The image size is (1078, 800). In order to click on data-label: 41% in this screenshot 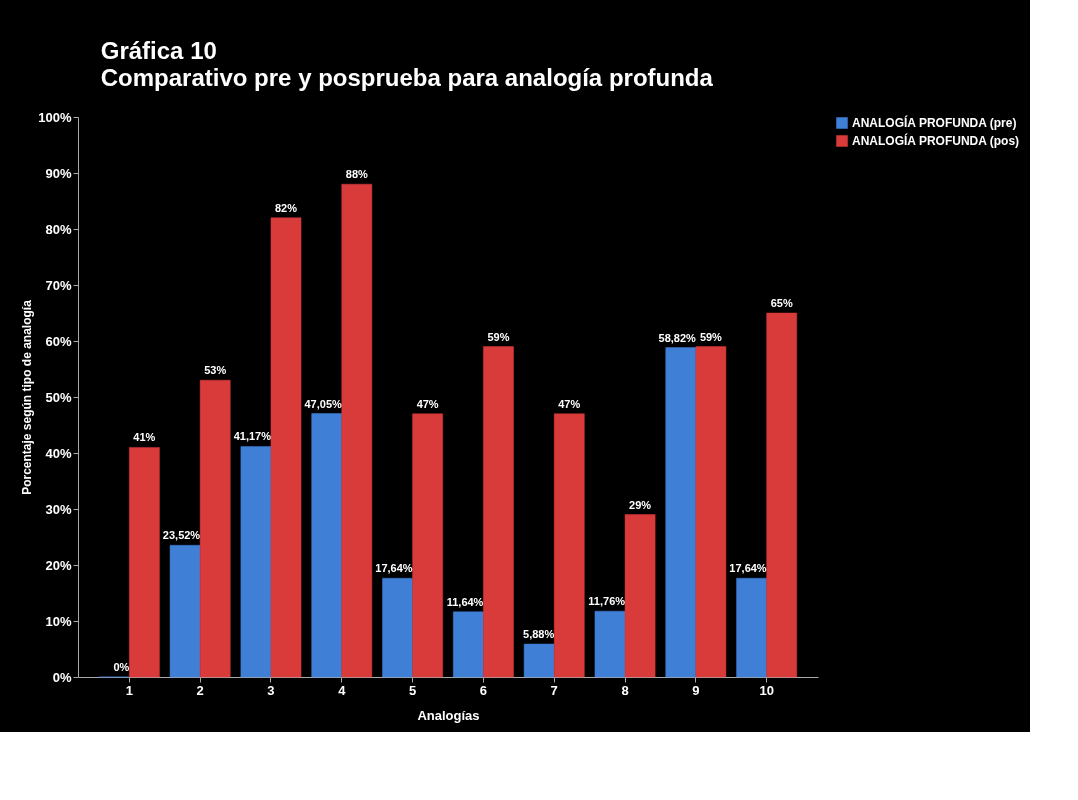, I will do `click(144, 437)`.